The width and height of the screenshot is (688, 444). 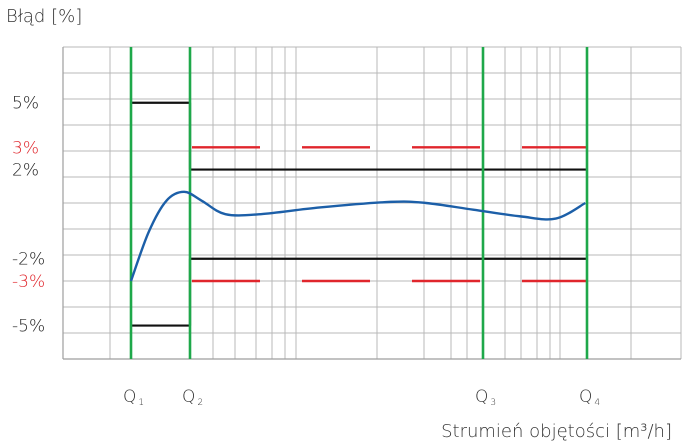 I want to click on error-curve-line, so click(x=357, y=236).